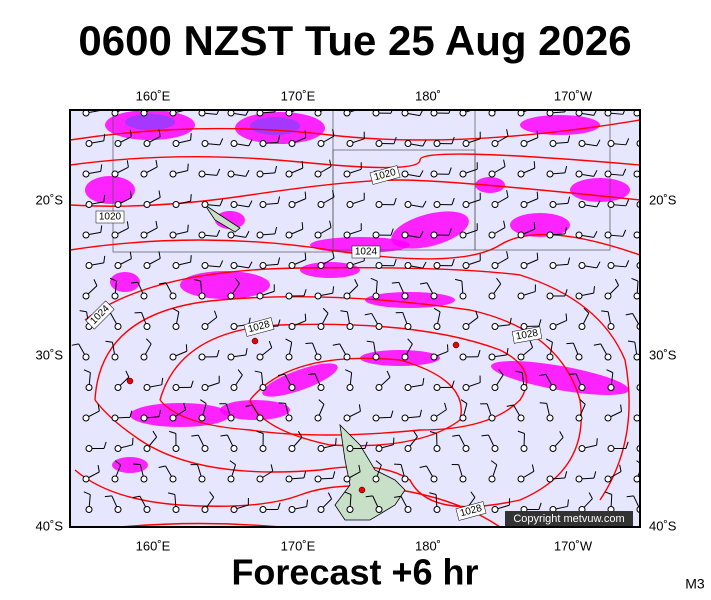 The width and height of the screenshot is (711, 600). I want to click on new-caledonia, so click(222, 218).